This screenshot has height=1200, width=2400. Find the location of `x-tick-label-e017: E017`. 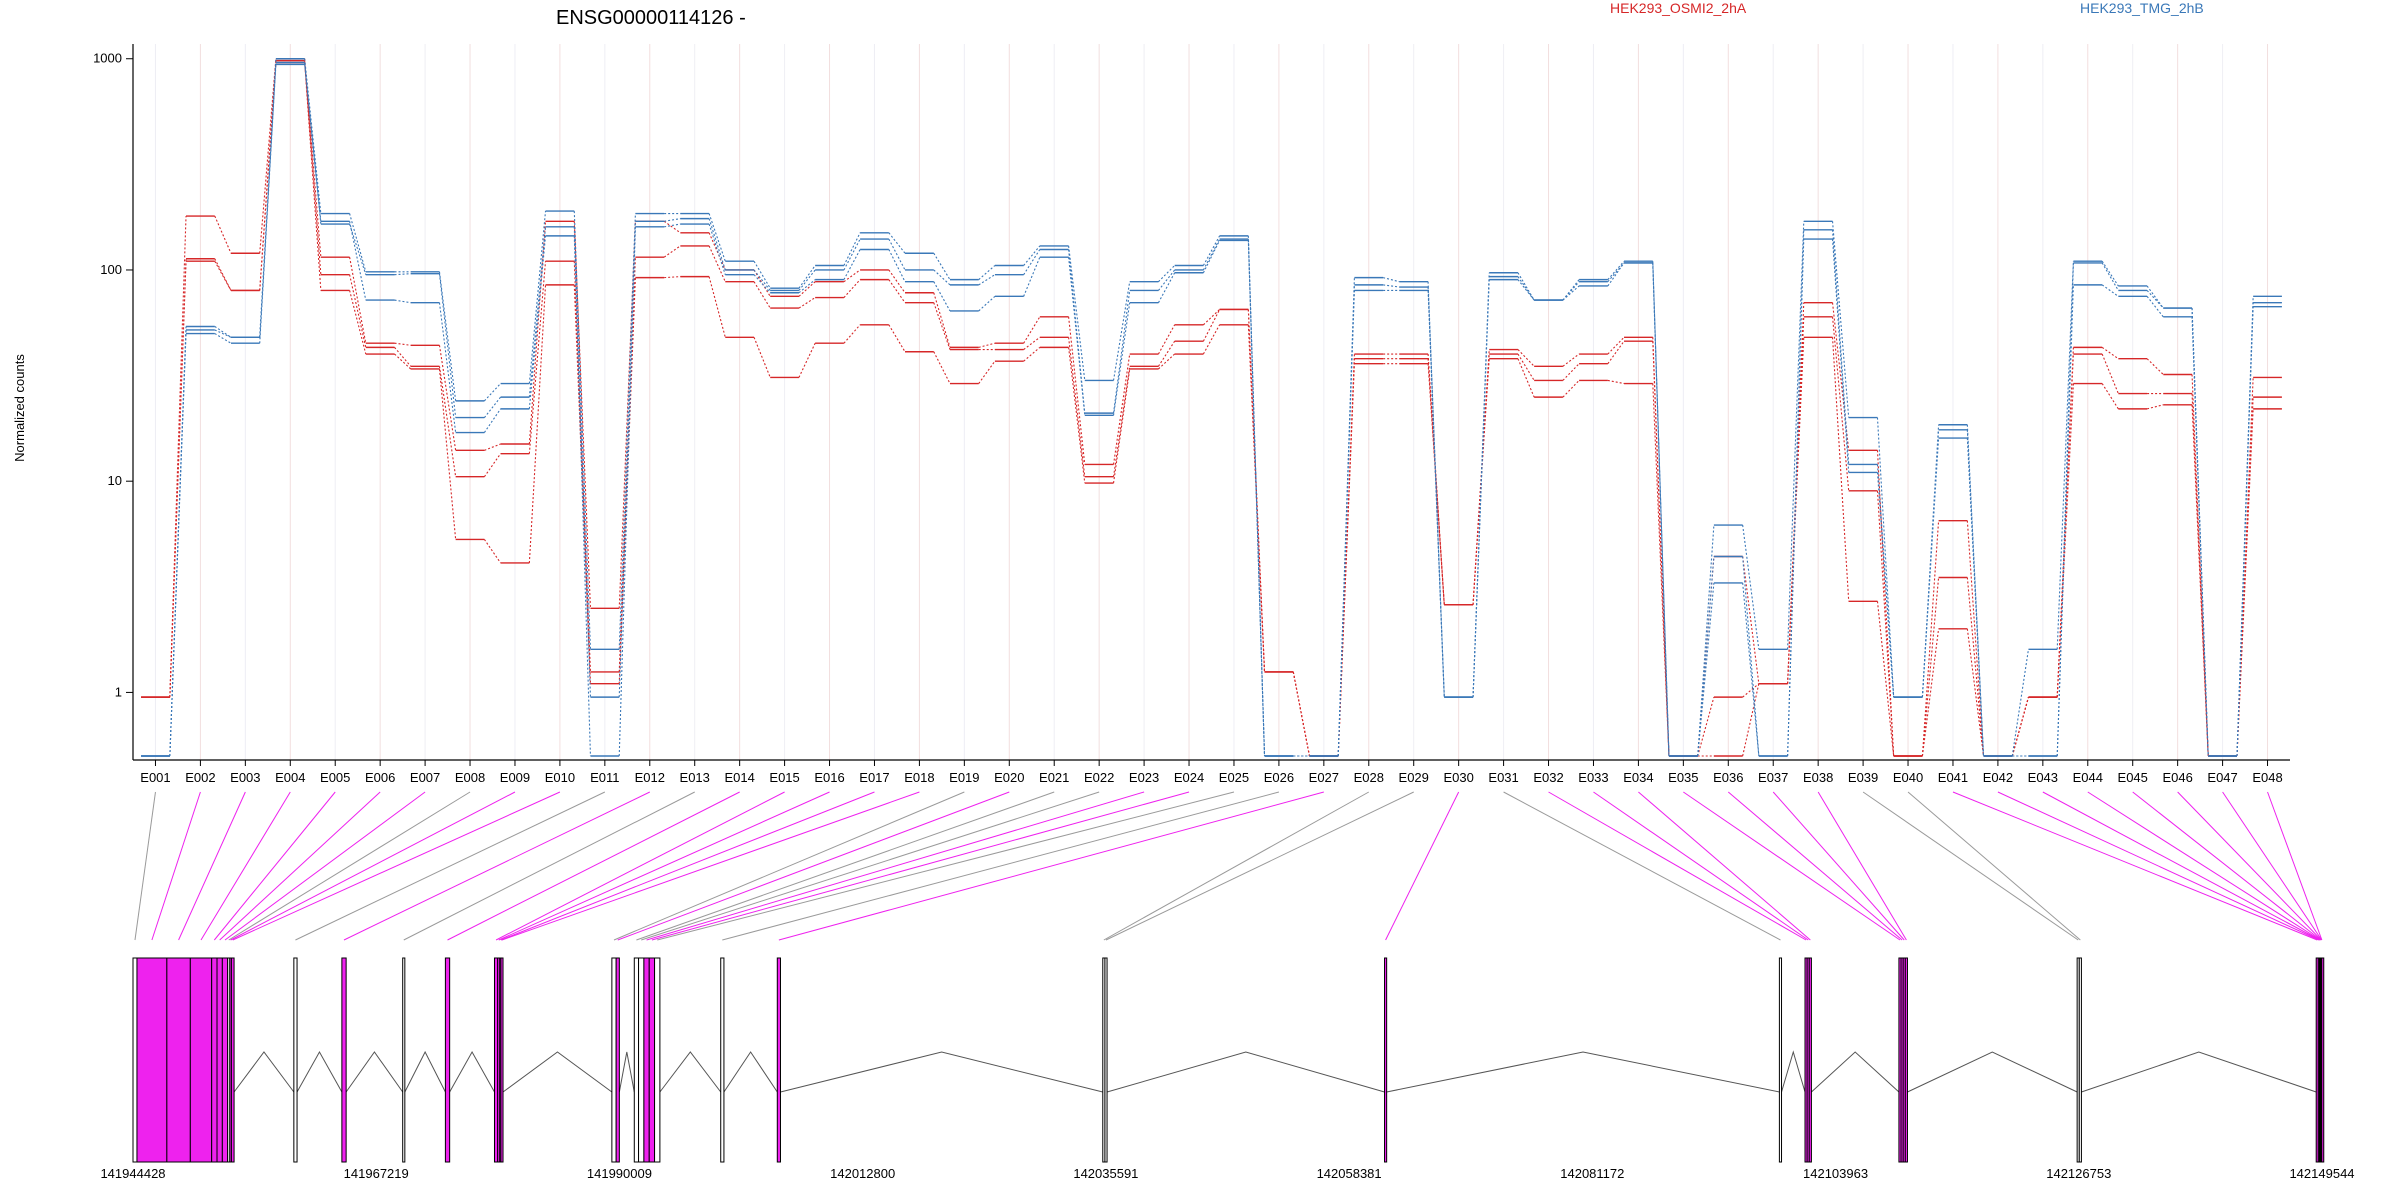

x-tick-label-e017: E017 is located at coordinates (874, 777).